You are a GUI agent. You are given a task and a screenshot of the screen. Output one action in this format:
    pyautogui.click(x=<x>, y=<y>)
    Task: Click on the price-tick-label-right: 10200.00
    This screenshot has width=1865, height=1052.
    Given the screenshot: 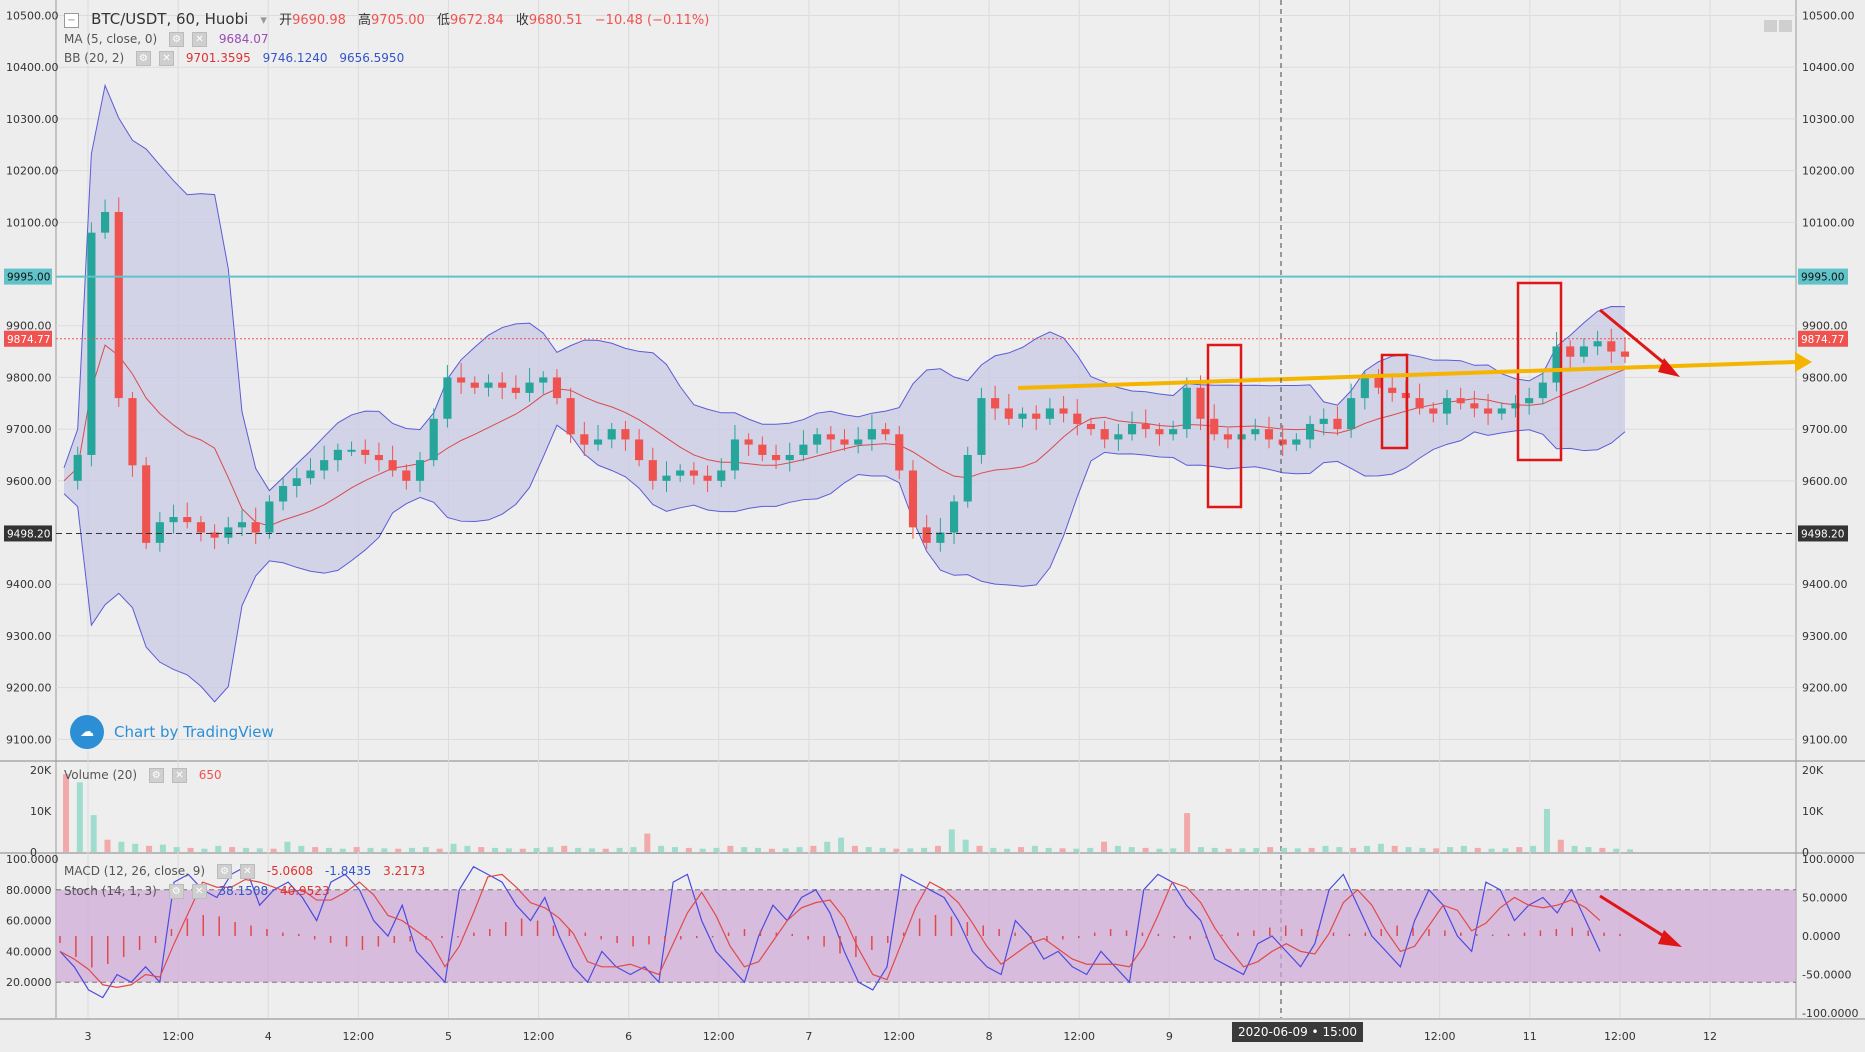 What is the action you would take?
    pyautogui.click(x=1828, y=171)
    